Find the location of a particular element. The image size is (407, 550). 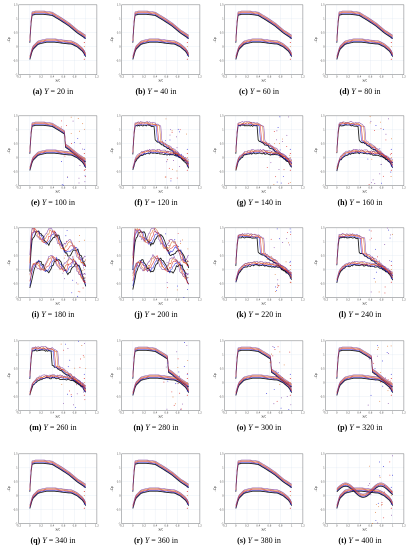

panel-caption-h: (h) Y = 160 in is located at coordinates (359, 203).